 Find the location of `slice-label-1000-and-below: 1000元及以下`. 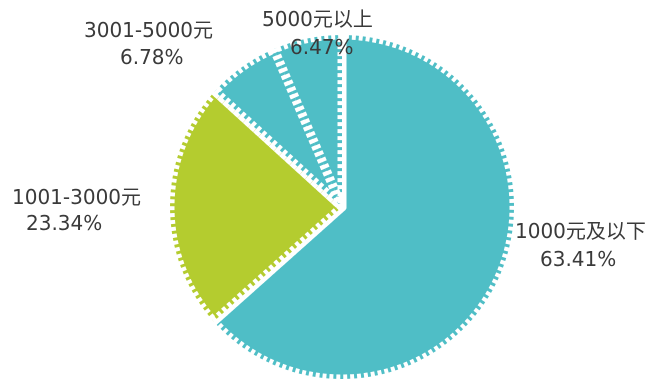

slice-label-1000-and-below: 1000元及以下 is located at coordinates (580, 231).